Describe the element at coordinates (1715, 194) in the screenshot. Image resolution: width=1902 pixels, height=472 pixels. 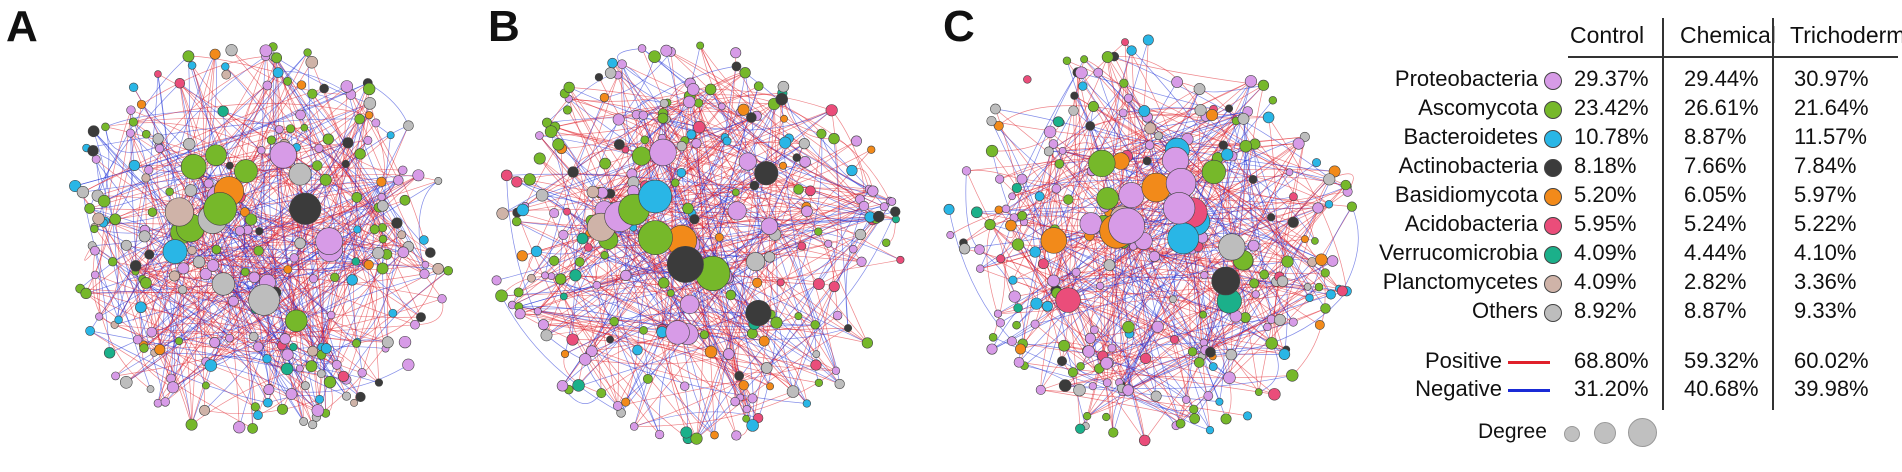
I see `taxon-value: 6.05%` at that location.